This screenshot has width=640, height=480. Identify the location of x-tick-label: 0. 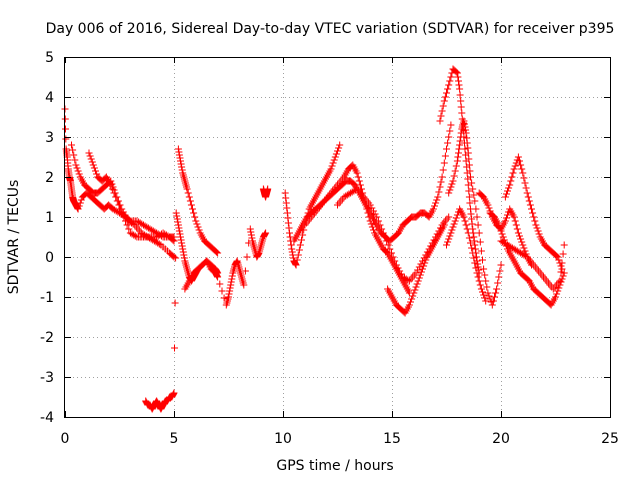
(65, 439).